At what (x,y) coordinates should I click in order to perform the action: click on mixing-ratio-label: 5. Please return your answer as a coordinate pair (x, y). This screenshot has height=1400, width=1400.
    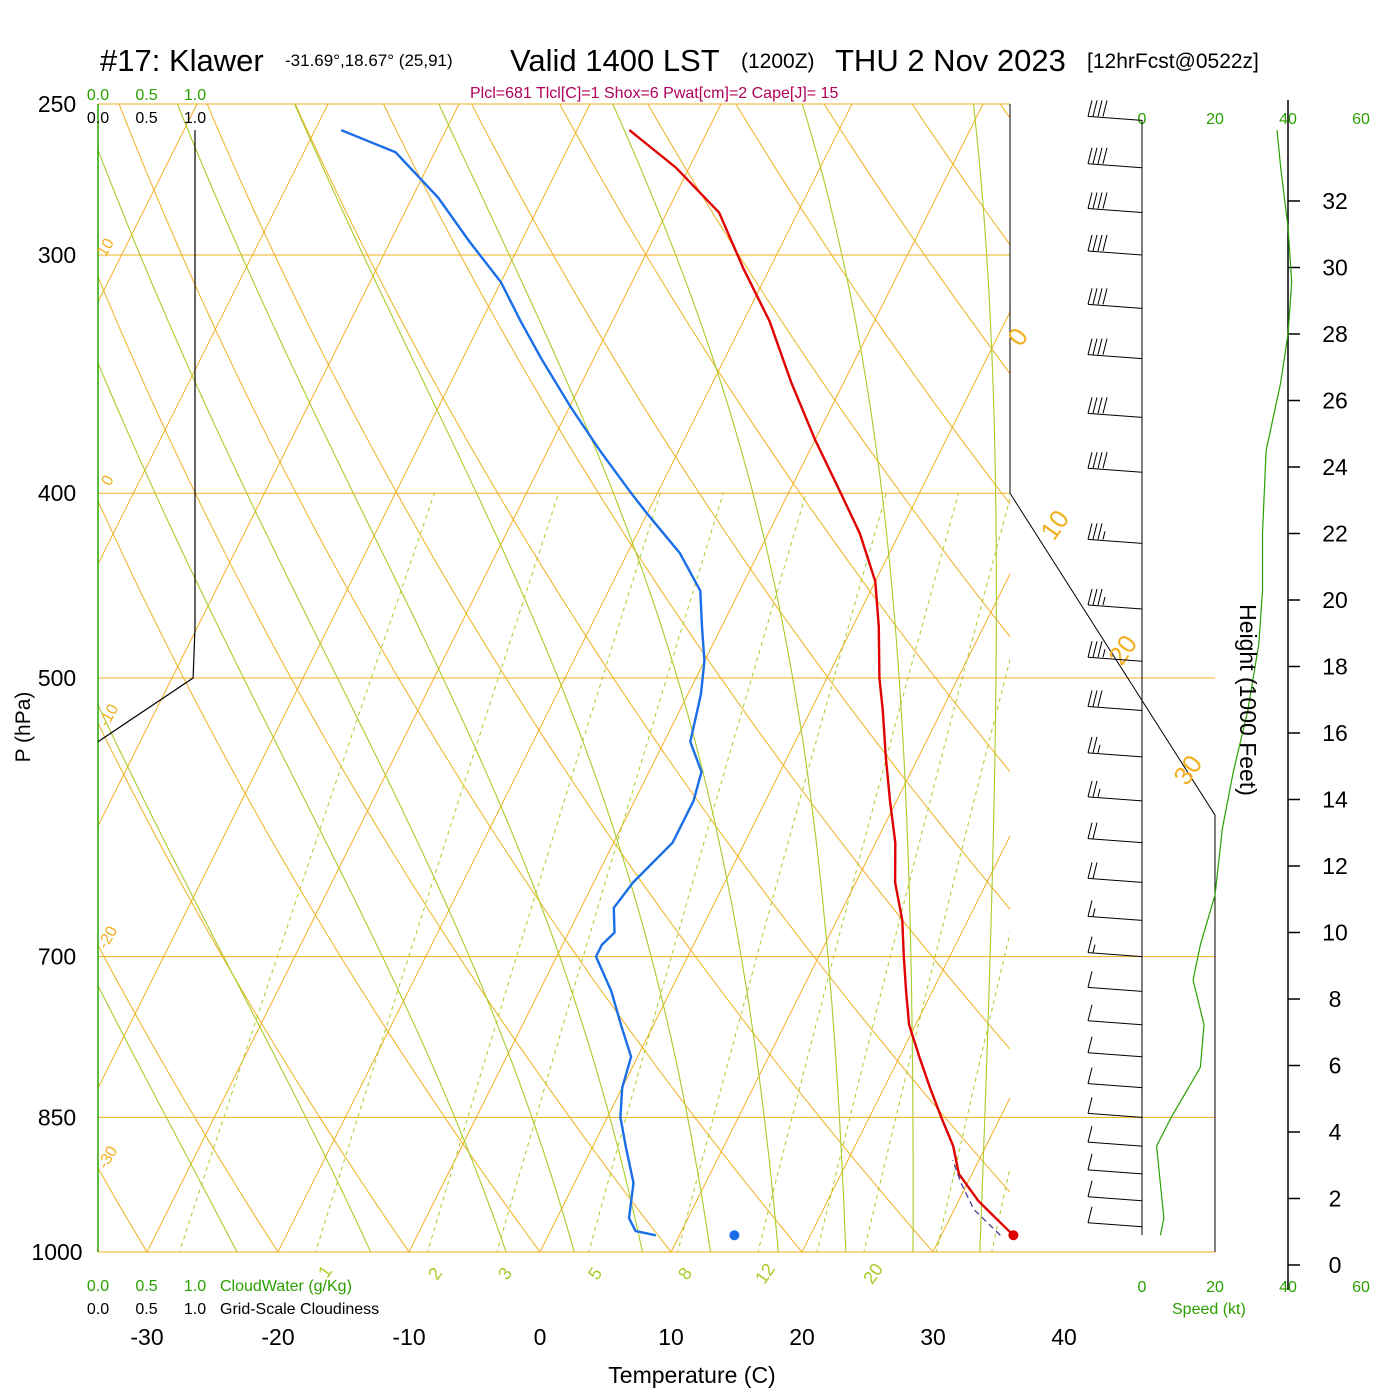
    Looking at the image, I should click on (595, 1274).